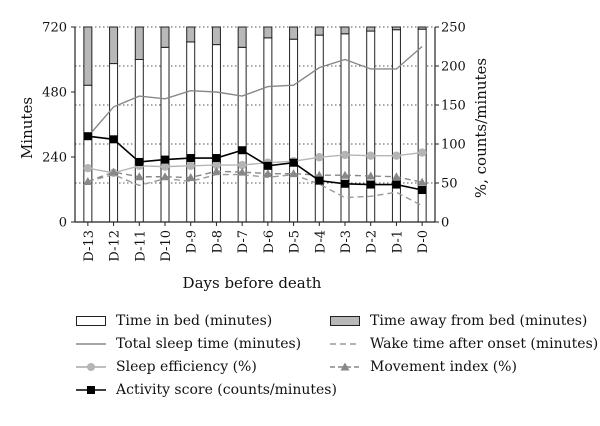 The width and height of the screenshot is (600, 426). What do you see at coordinates (453, 28) in the screenshot?
I see `y-tick-label-right: 250` at bounding box center [453, 28].